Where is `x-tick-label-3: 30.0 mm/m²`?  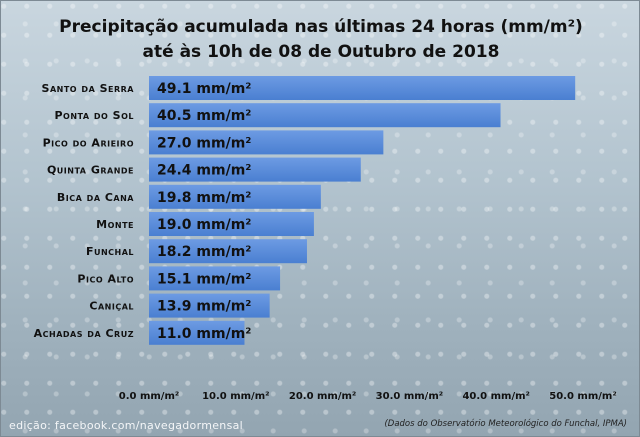 x-tick-label-3: 30.0 mm/m² is located at coordinates (409, 396).